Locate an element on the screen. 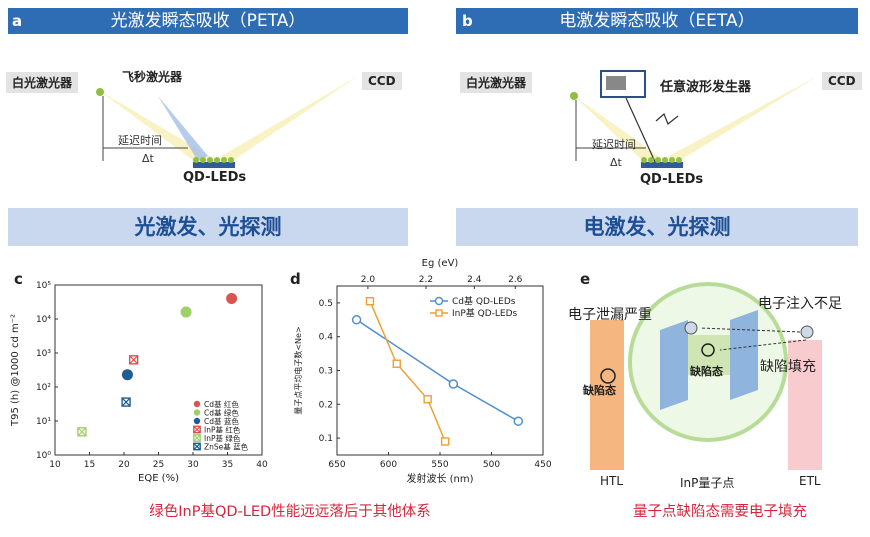  panel-e-defect-center-icon is located at coordinates (708, 350).